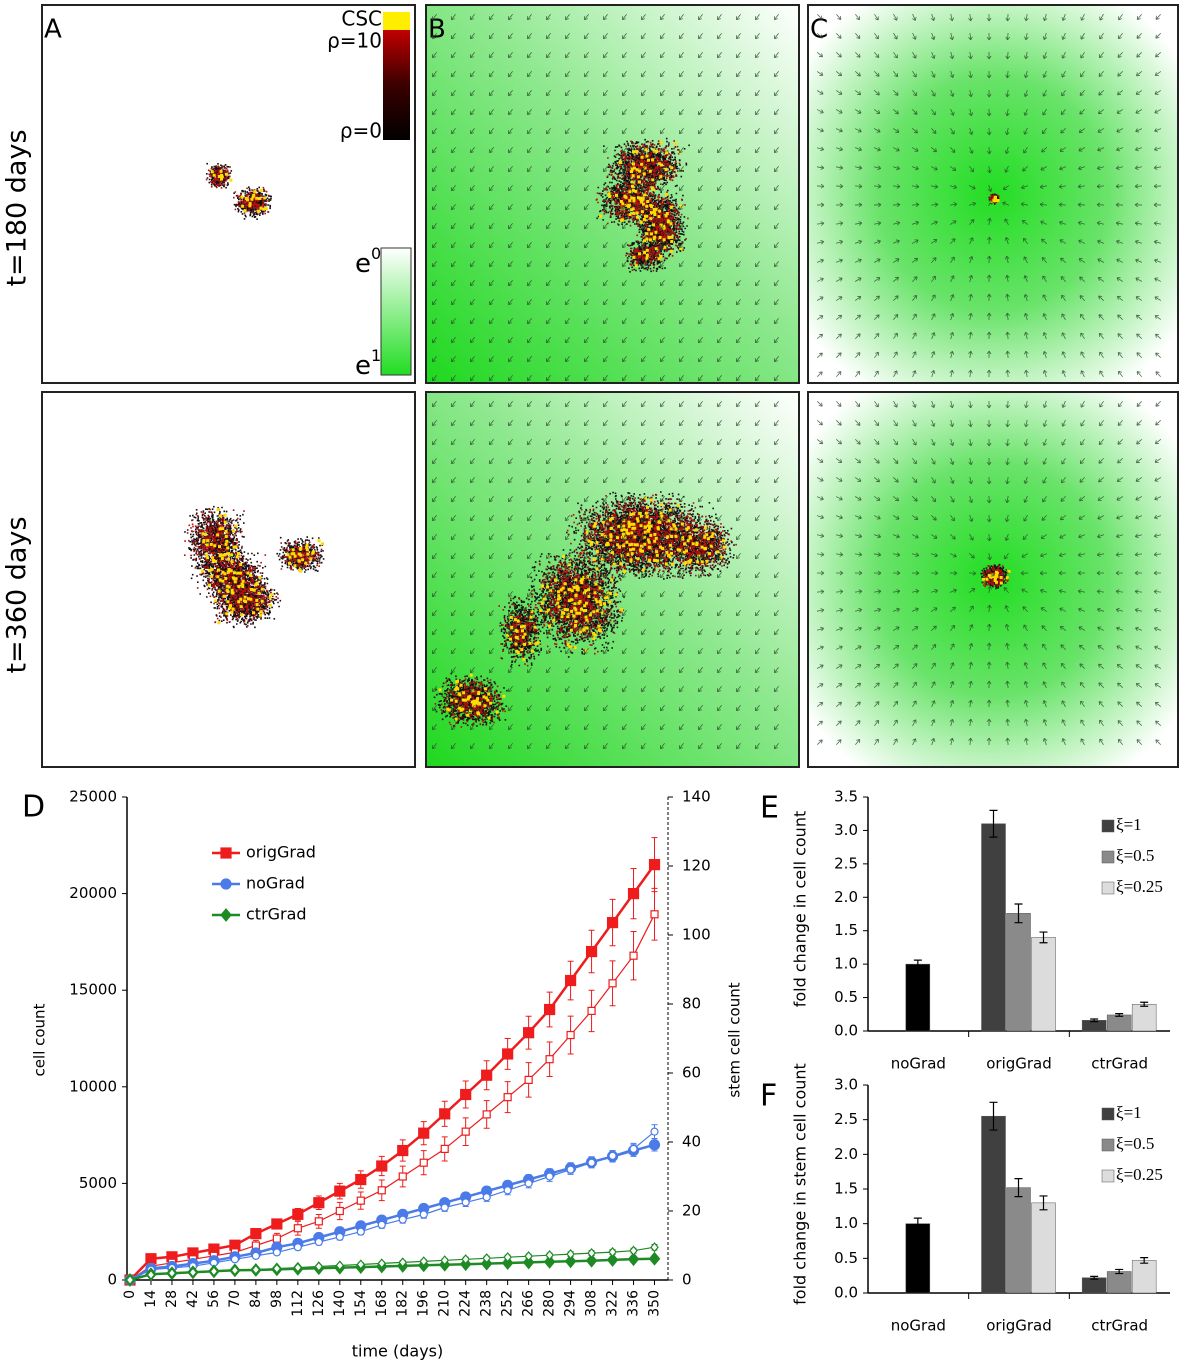  What do you see at coordinates (151, 1299) in the screenshot?
I see `x-tick-label: 14` at bounding box center [151, 1299].